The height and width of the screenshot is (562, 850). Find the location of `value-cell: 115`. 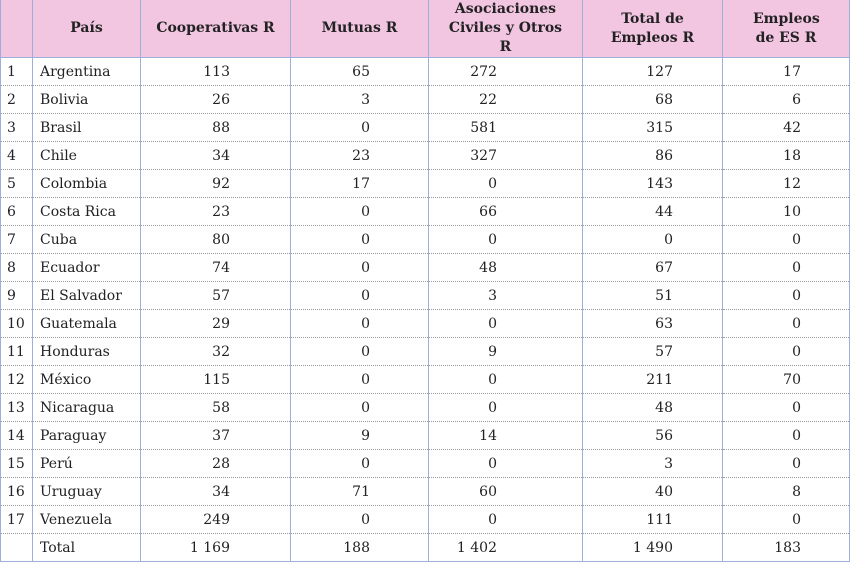

value-cell: 115 is located at coordinates (215, 379).